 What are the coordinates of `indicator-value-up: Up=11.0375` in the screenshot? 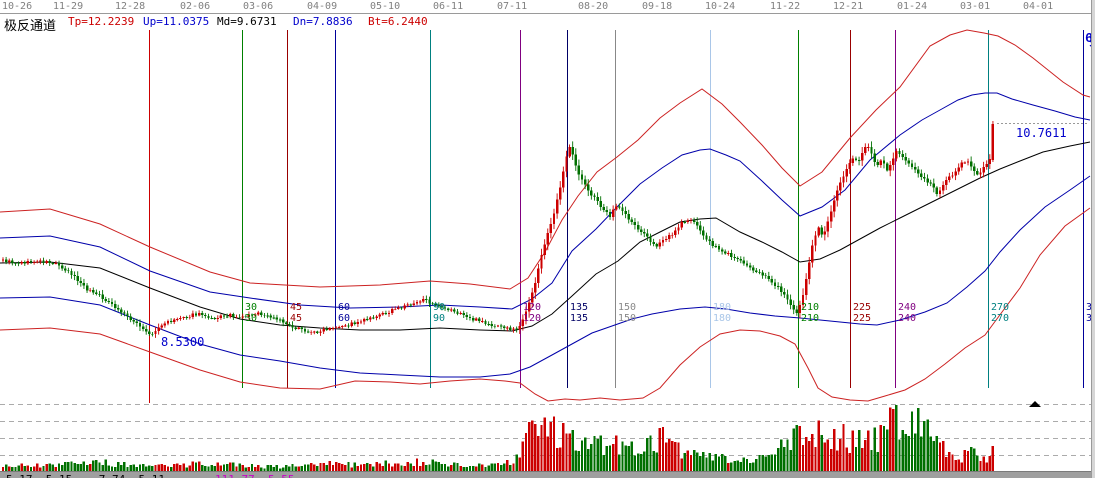 It's located at (176, 21).